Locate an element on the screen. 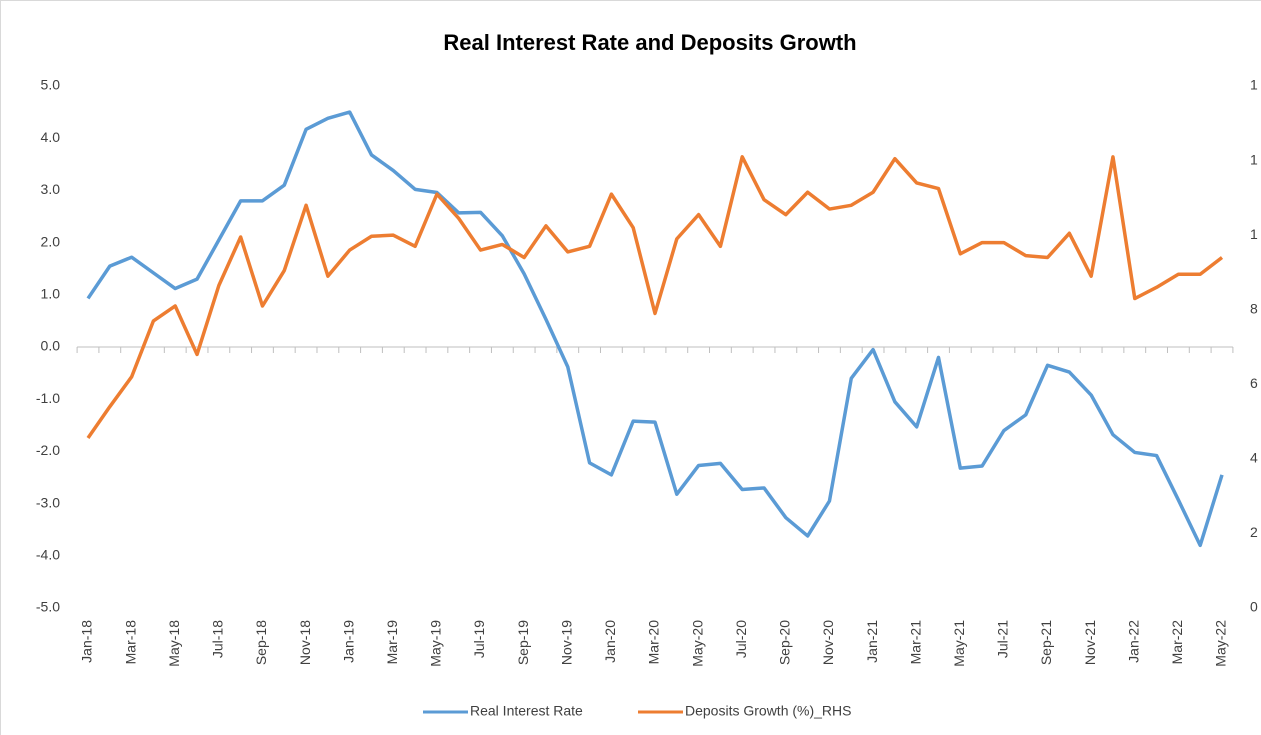 The image size is (1261, 735). x-tick-label: Jan-22 is located at coordinates (1133, 641).